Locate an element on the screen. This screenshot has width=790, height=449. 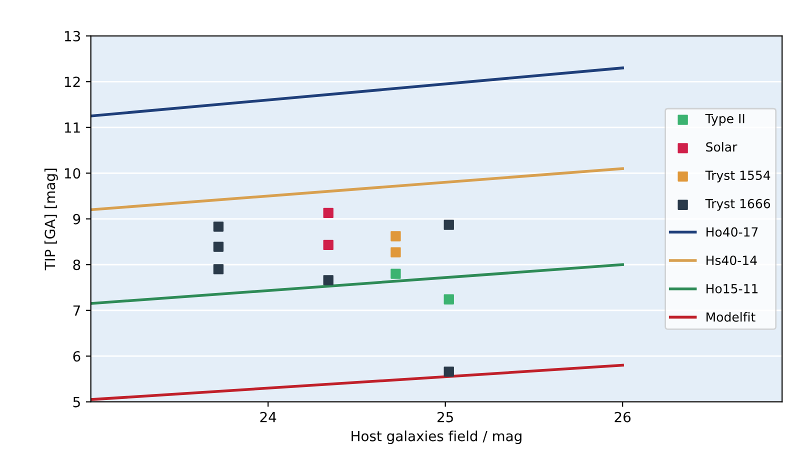
y-tick-label: 9 is located at coordinates (76, 219).